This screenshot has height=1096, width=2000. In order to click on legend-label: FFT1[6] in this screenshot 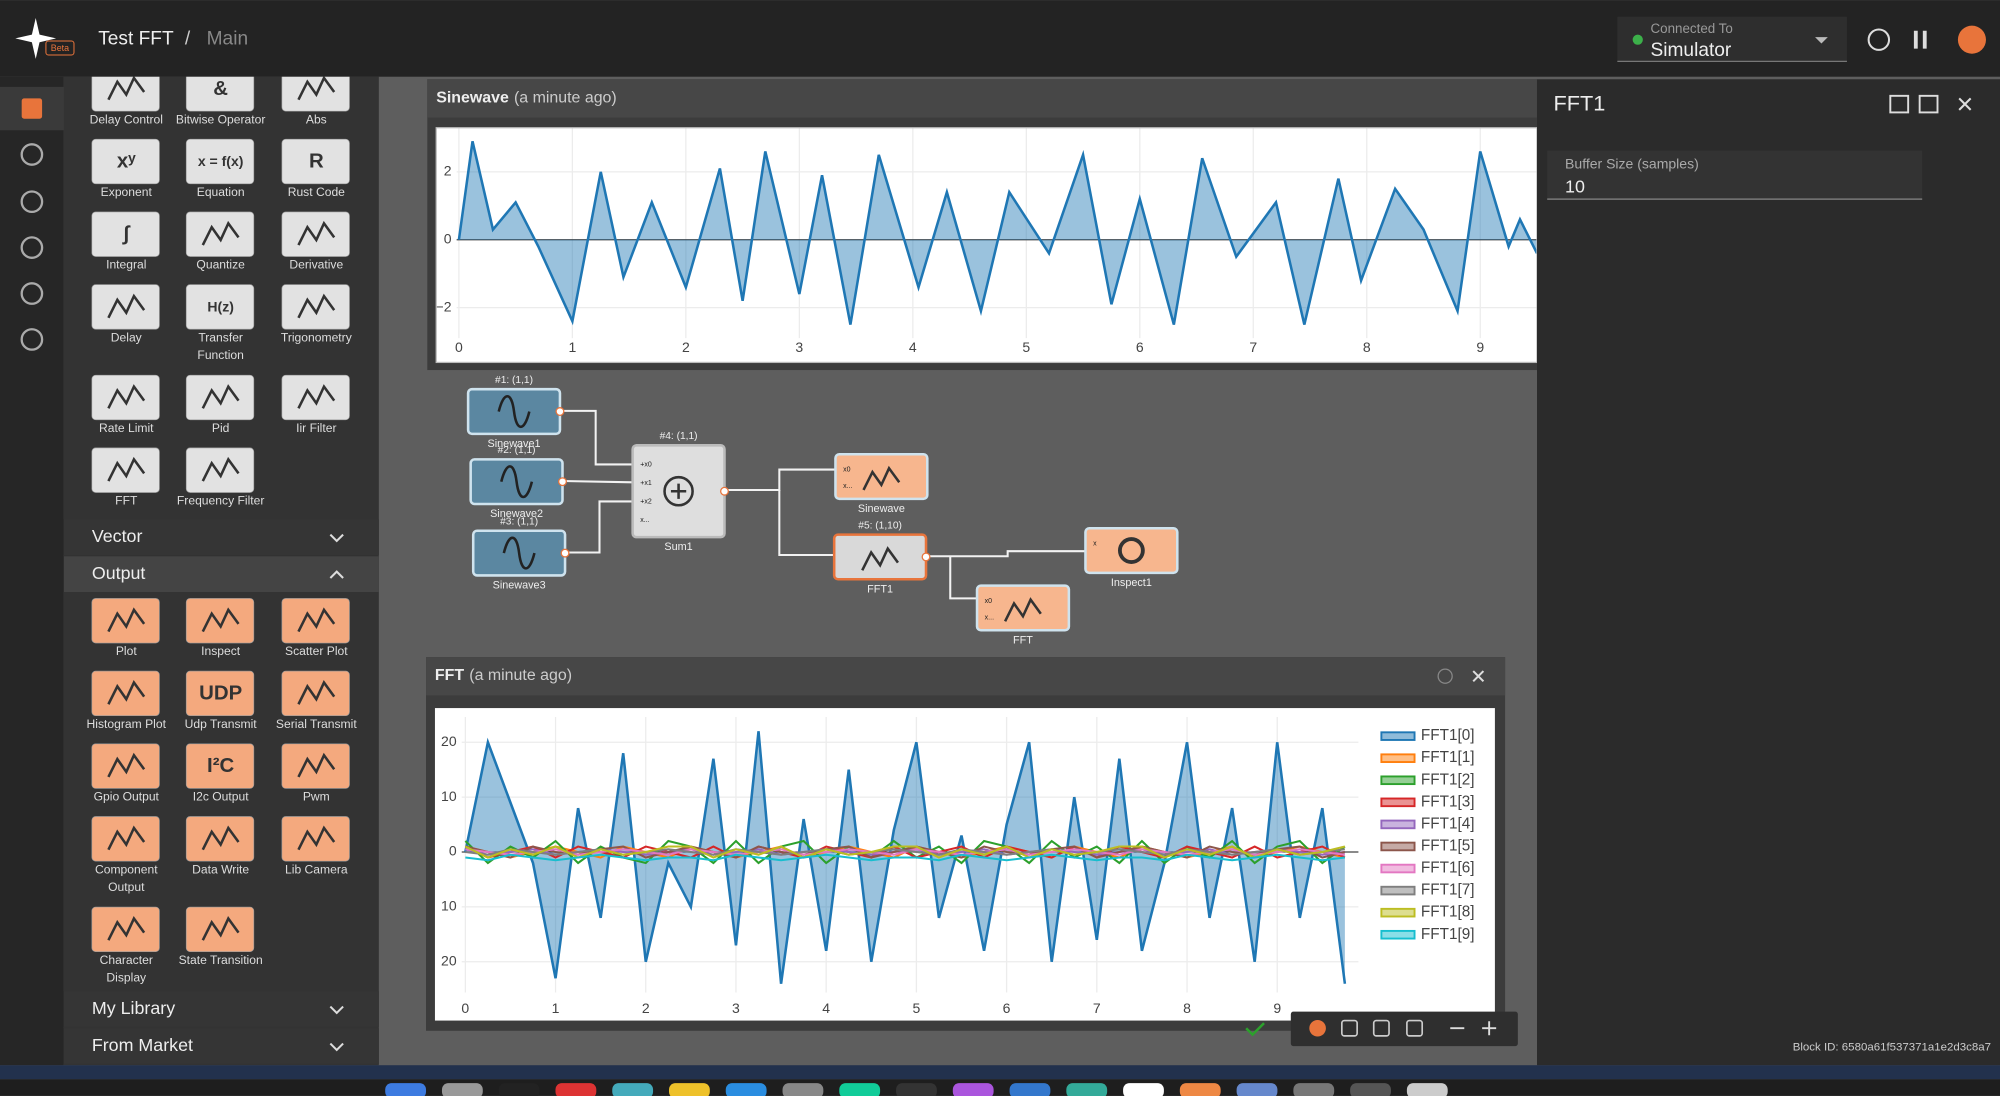, I will do `click(1448, 868)`.